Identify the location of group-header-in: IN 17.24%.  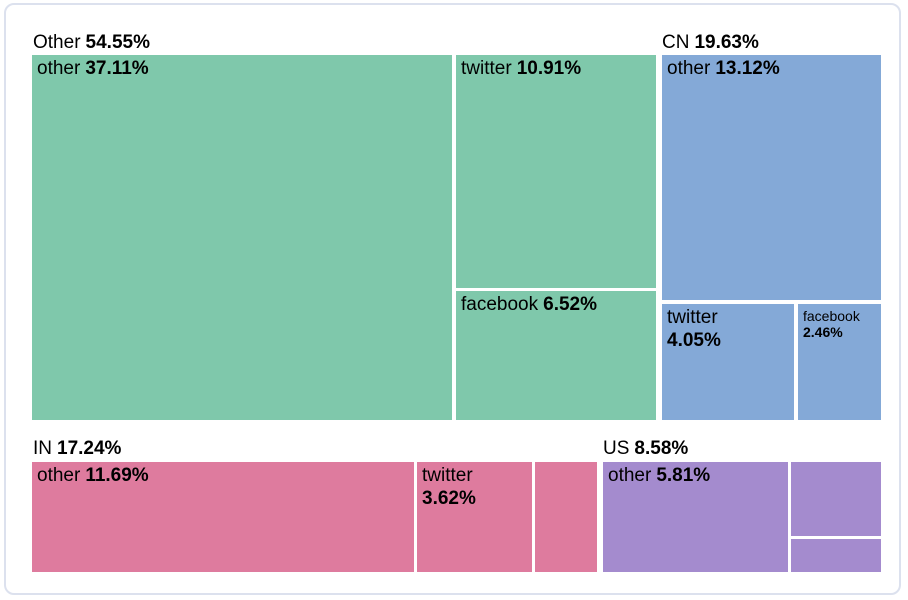
(77, 449).